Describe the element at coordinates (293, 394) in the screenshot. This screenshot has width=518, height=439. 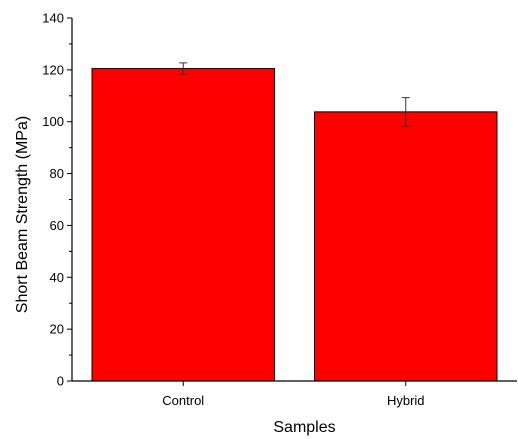
I see `x-axis-ticks: Control Hybrid` at that location.